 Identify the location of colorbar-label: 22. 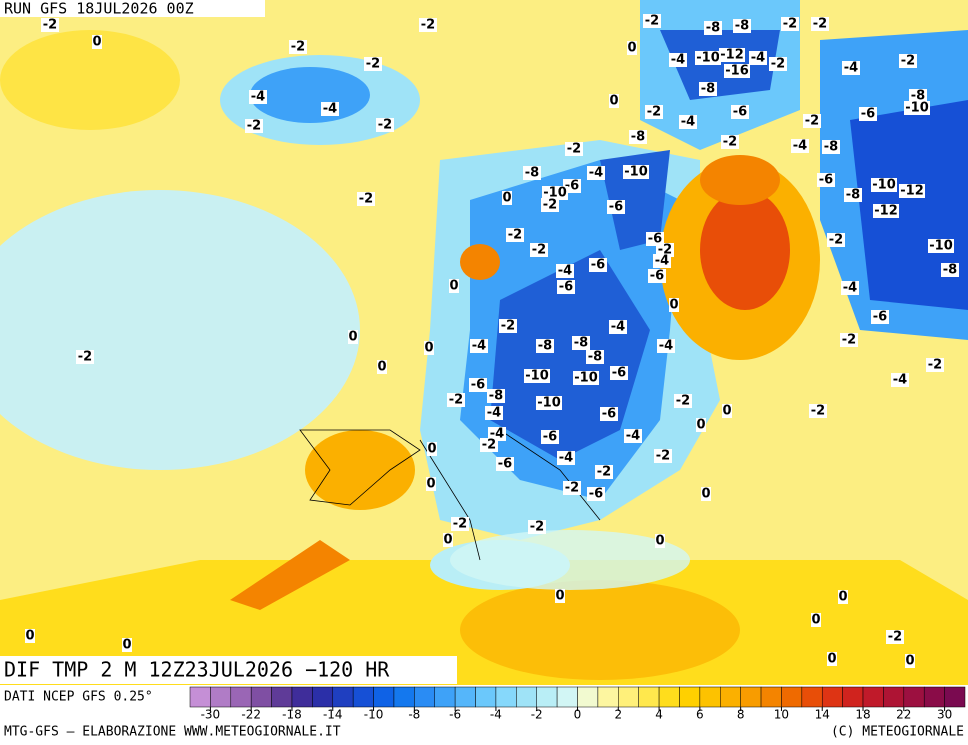
(903, 715).